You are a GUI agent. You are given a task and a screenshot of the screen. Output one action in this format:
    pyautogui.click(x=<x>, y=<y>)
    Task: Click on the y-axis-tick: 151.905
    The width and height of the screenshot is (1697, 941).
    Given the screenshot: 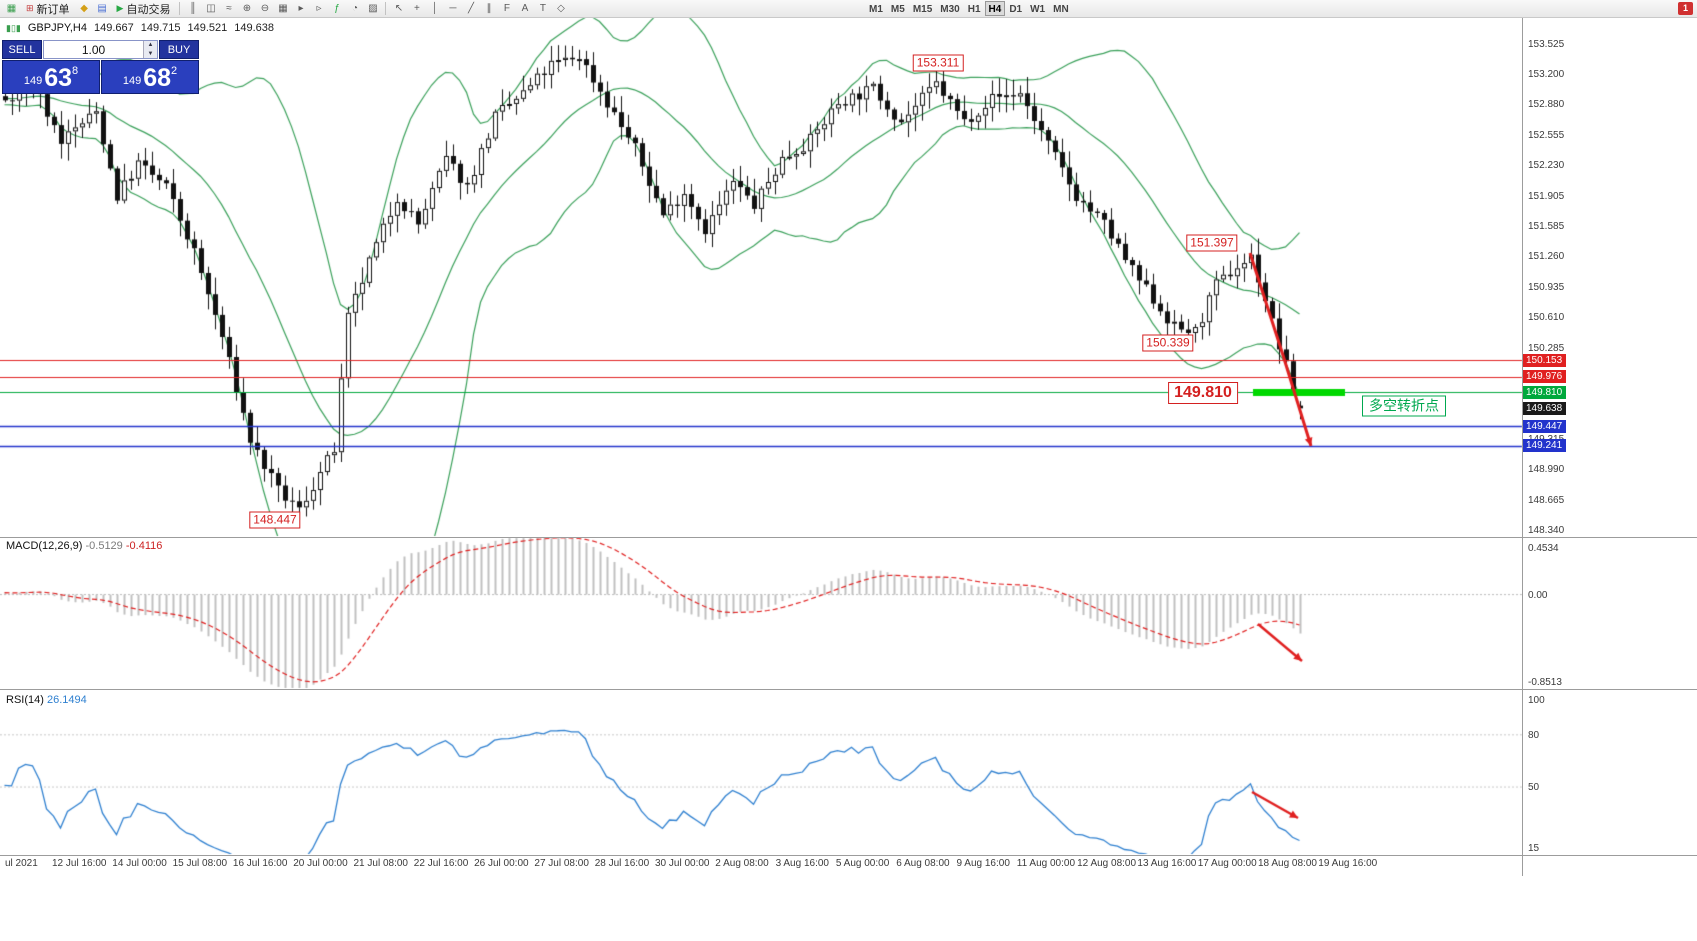 What is the action you would take?
    pyautogui.click(x=1546, y=196)
    